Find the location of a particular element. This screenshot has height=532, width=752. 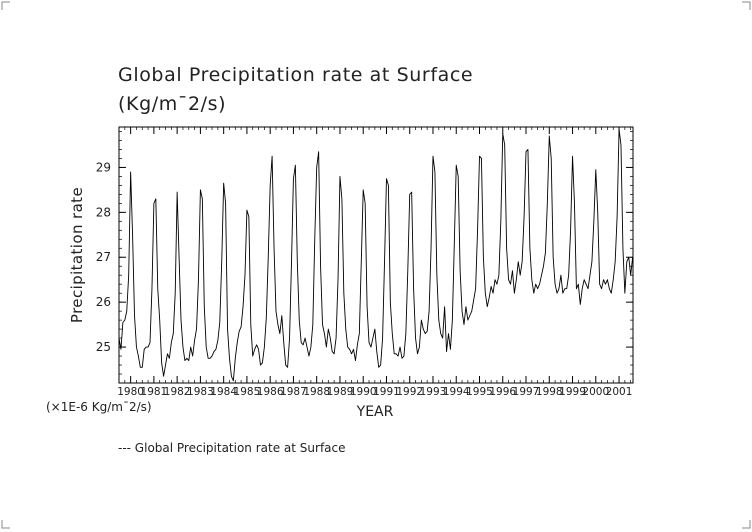

x-tick-label: 1982 is located at coordinates (177, 392).